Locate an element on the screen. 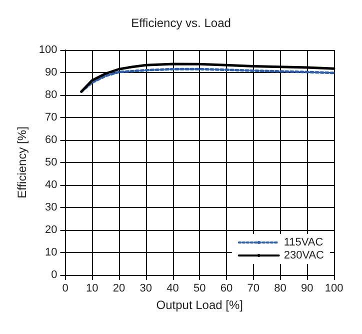  x-tick-label: 10 is located at coordinates (92, 288).